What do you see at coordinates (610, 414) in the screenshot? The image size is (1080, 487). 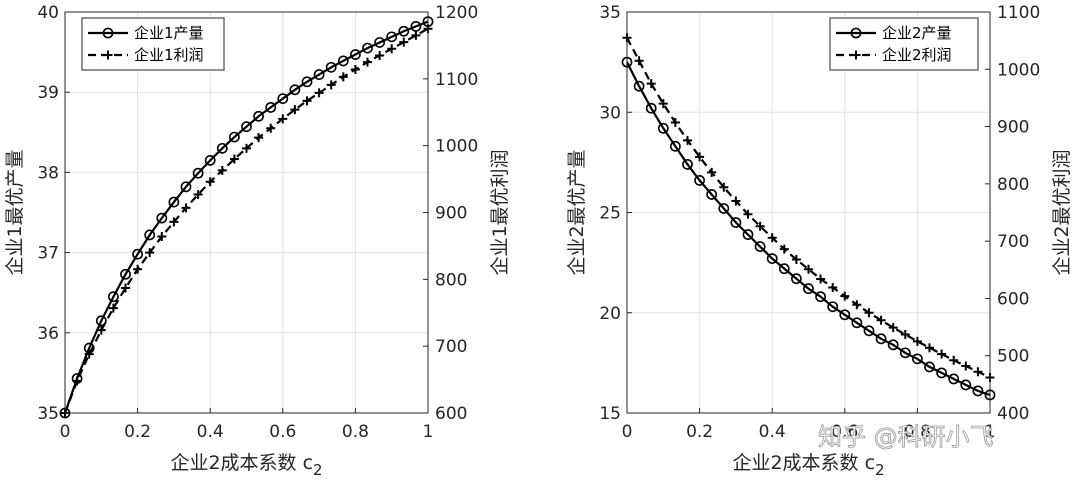 I see `y-left-tick-label: 15` at bounding box center [610, 414].